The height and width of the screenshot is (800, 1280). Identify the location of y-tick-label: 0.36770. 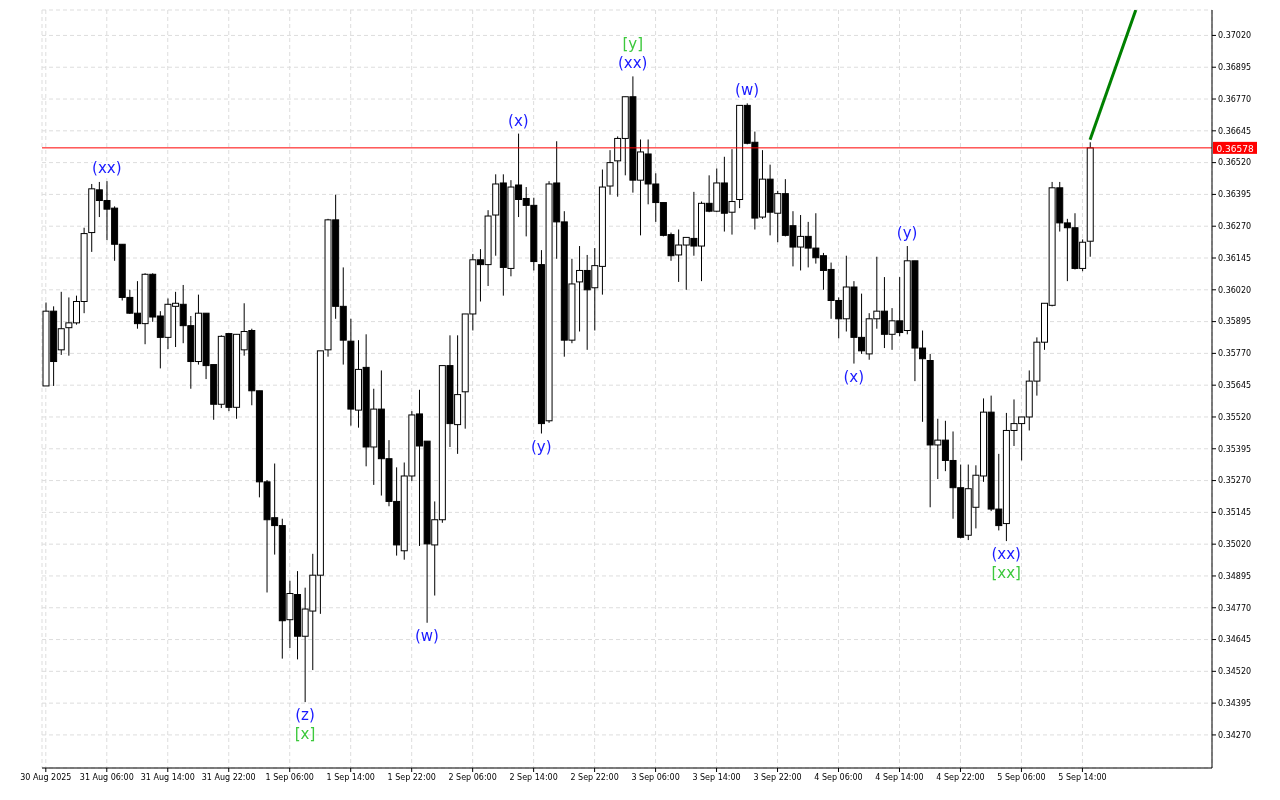
(1235, 99).